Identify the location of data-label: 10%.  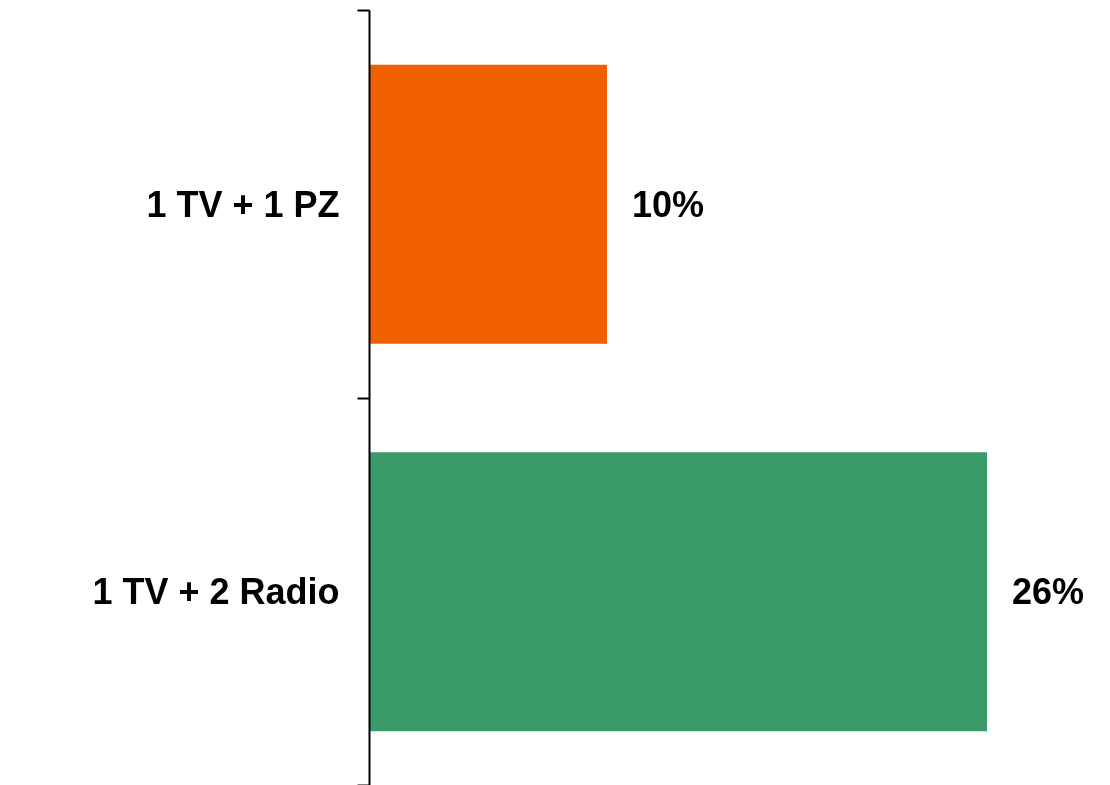
(668, 204).